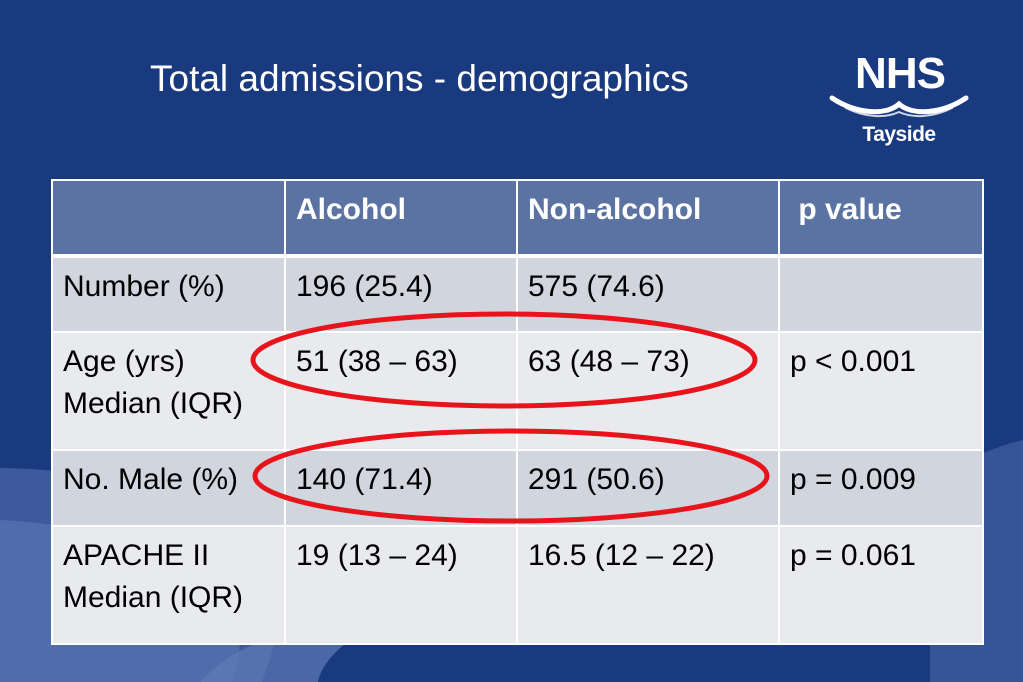 The width and height of the screenshot is (1023, 682). I want to click on table-cell: 140 (71.4), so click(401, 488).